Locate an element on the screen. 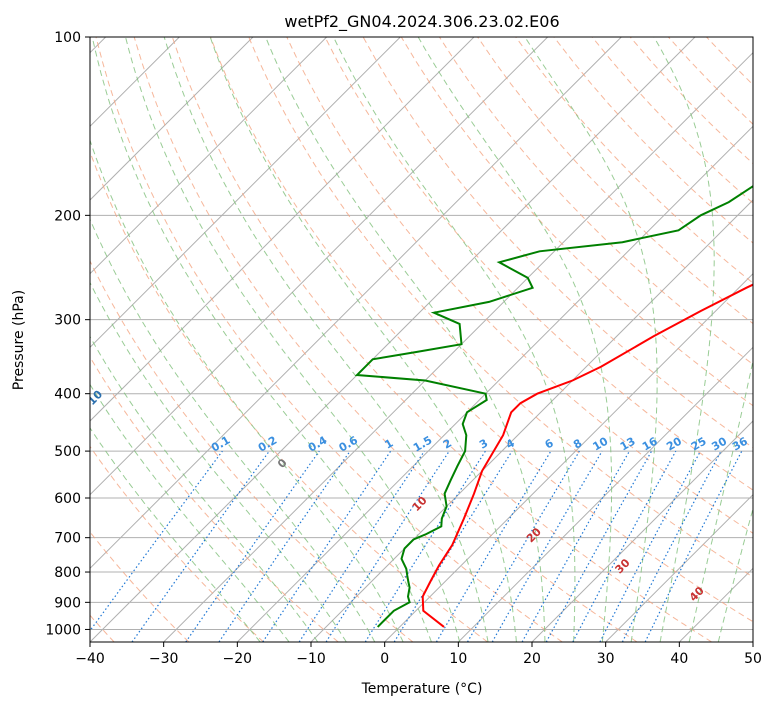 Image resolution: width=775 pixels, height=708 pixels. x-tick-label: 10 is located at coordinates (458, 659).